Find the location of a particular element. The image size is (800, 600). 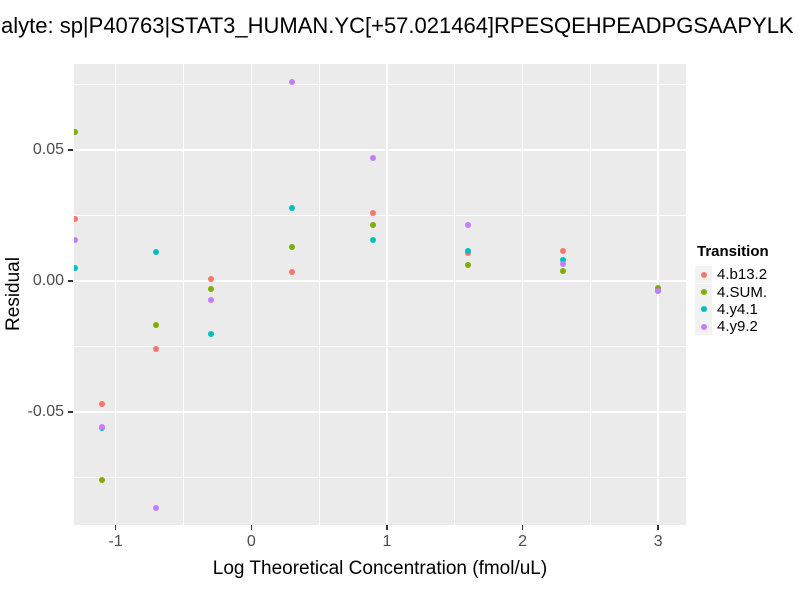

legend-row: 4.y4.1 is located at coordinates (745, 309).